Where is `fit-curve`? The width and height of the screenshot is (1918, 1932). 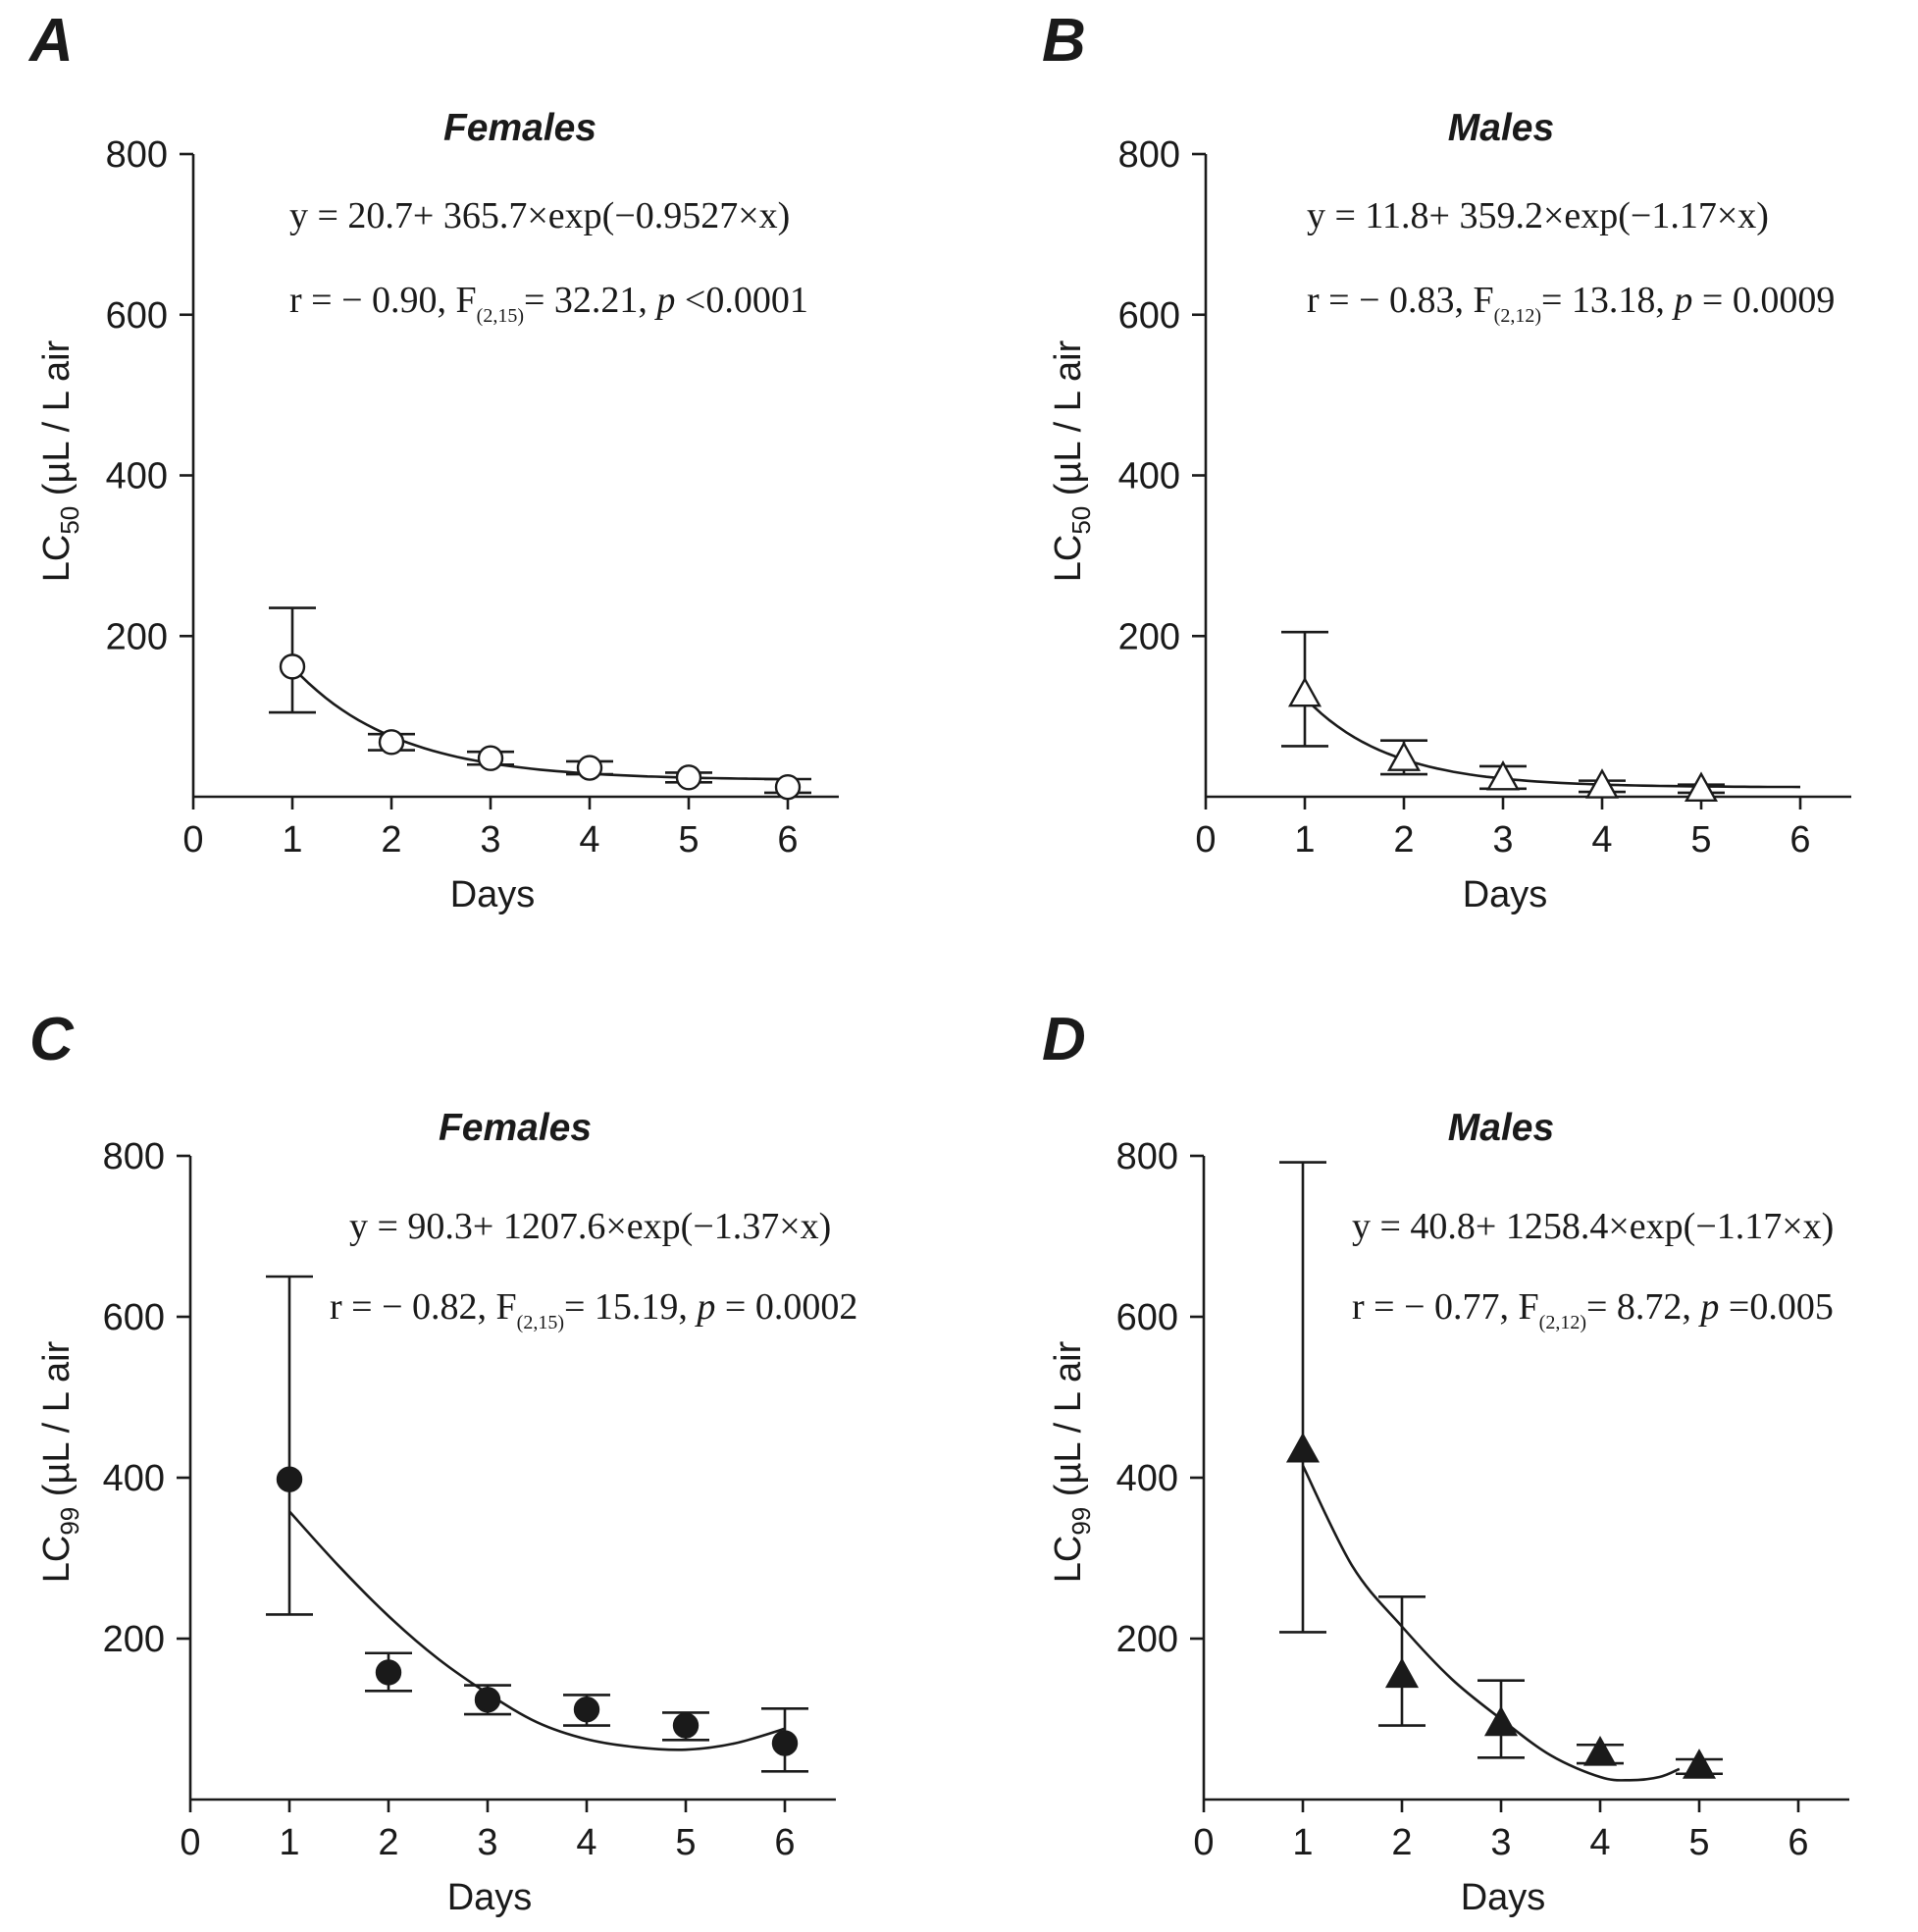
fit-curve is located at coordinates (540, 723).